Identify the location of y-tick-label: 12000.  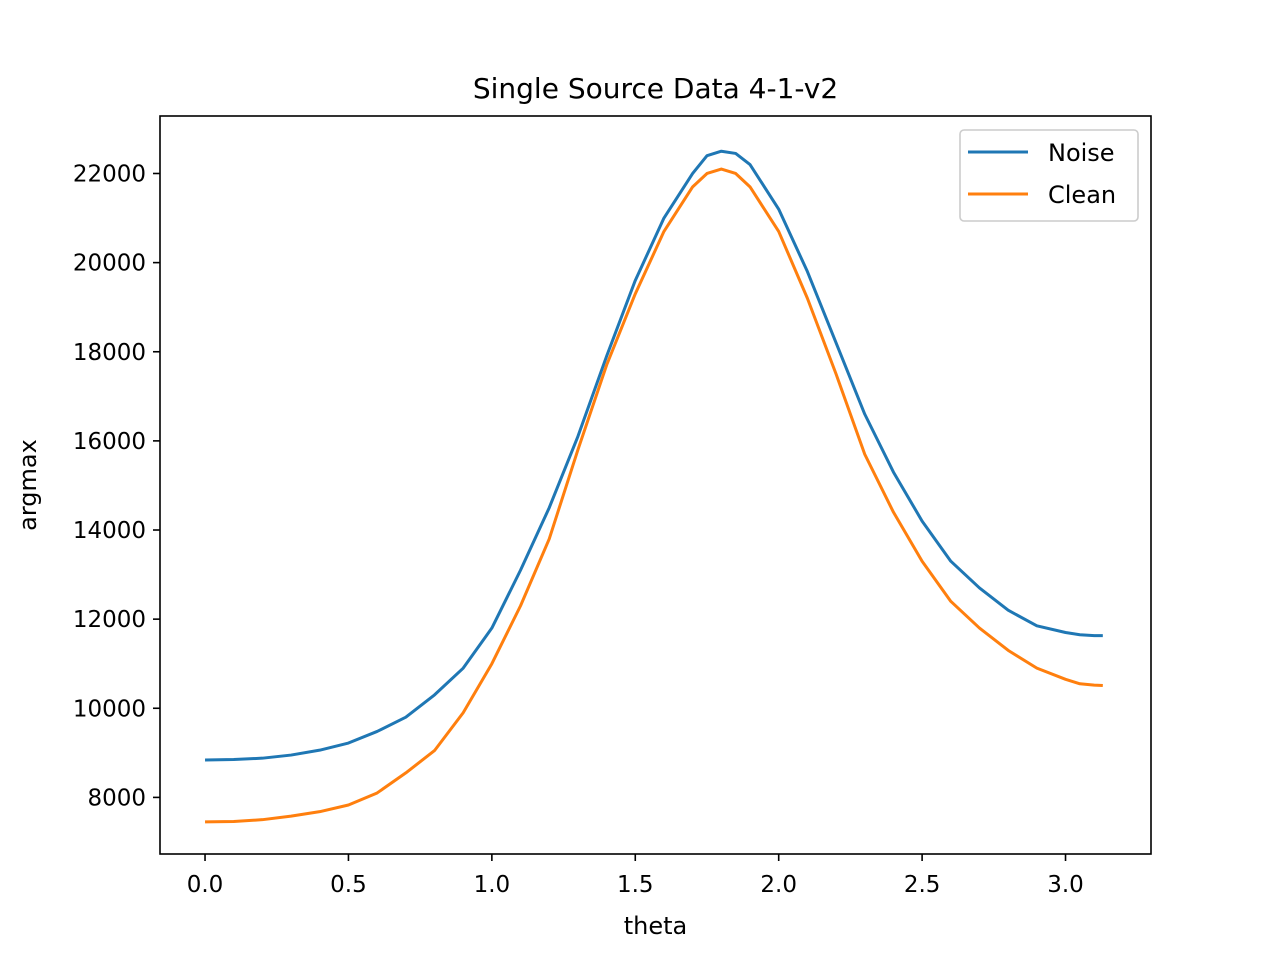
(109, 620).